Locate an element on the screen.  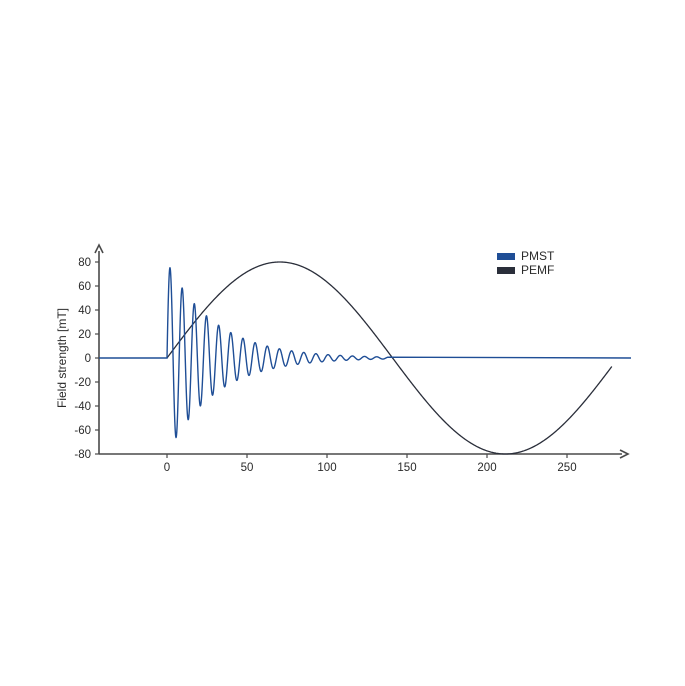
x-tick-label: 150 is located at coordinates (406, 468).